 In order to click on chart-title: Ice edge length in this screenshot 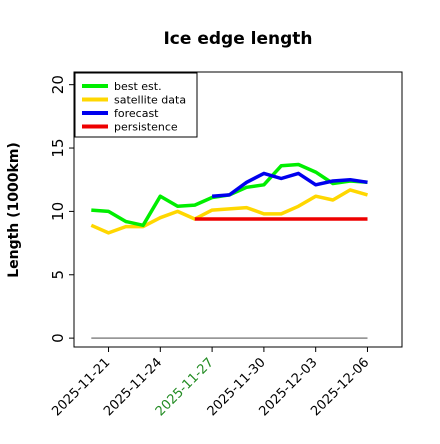, I will do `click(237, 39)`.